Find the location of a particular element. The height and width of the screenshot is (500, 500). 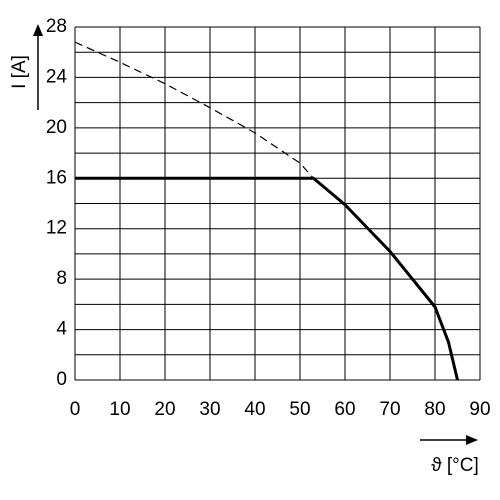

x-tick-label: 0 is located at coordinates (75, 409).